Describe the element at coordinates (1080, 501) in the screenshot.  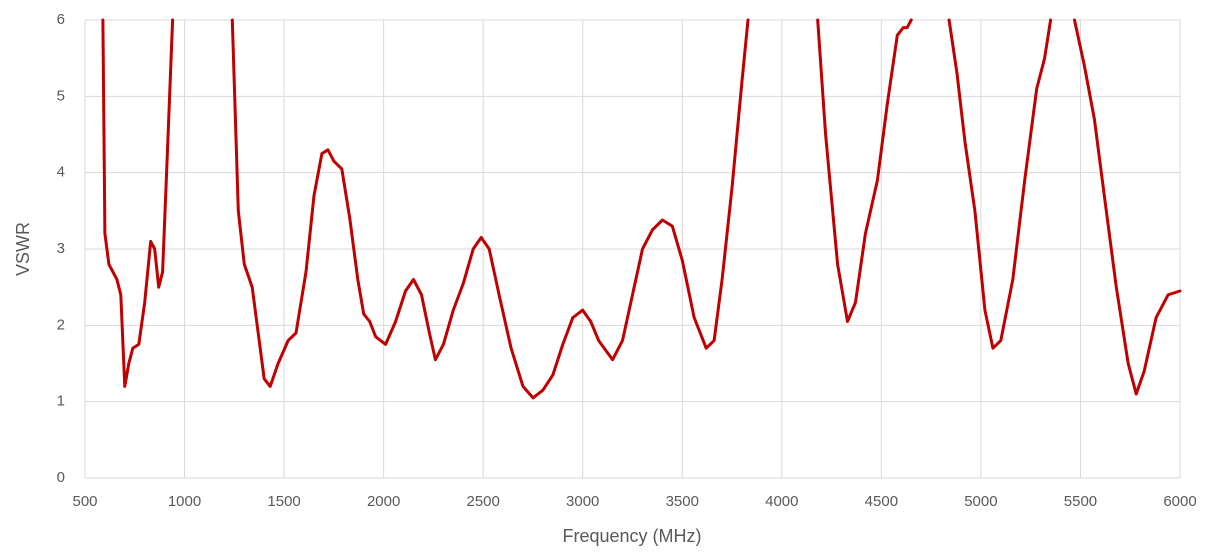
I see `x-tick-label: 5500` at that location.